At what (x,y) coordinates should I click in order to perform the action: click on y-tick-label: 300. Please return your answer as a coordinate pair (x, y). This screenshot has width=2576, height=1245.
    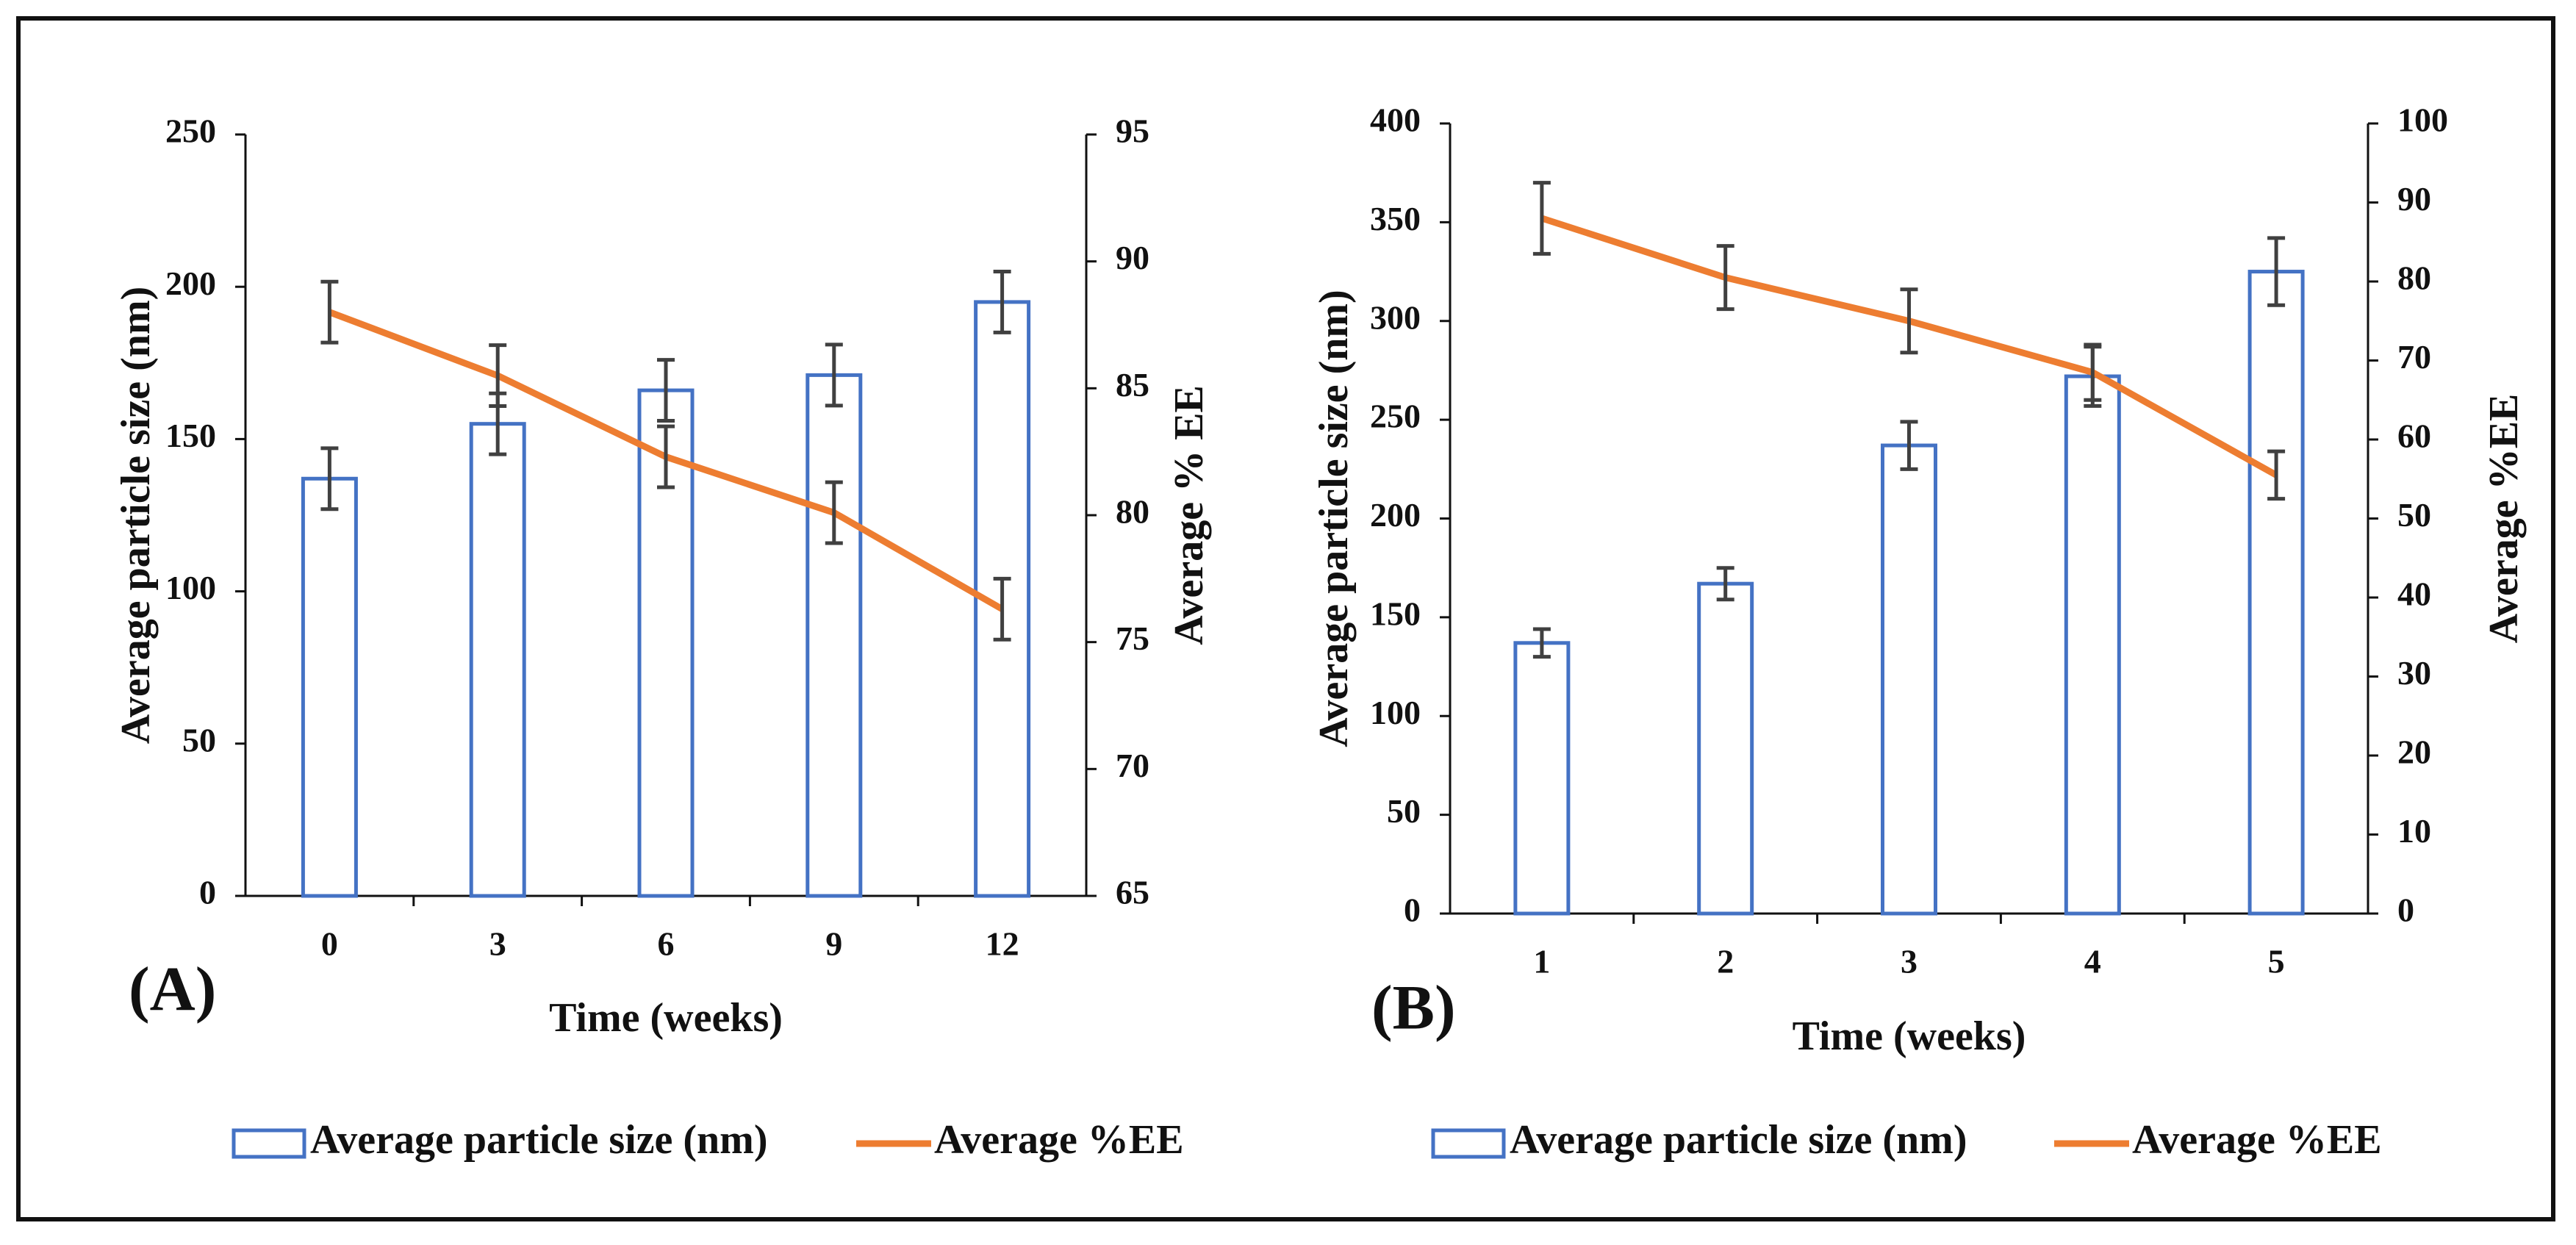
    Looking at the image, I should click on (1395, 317).